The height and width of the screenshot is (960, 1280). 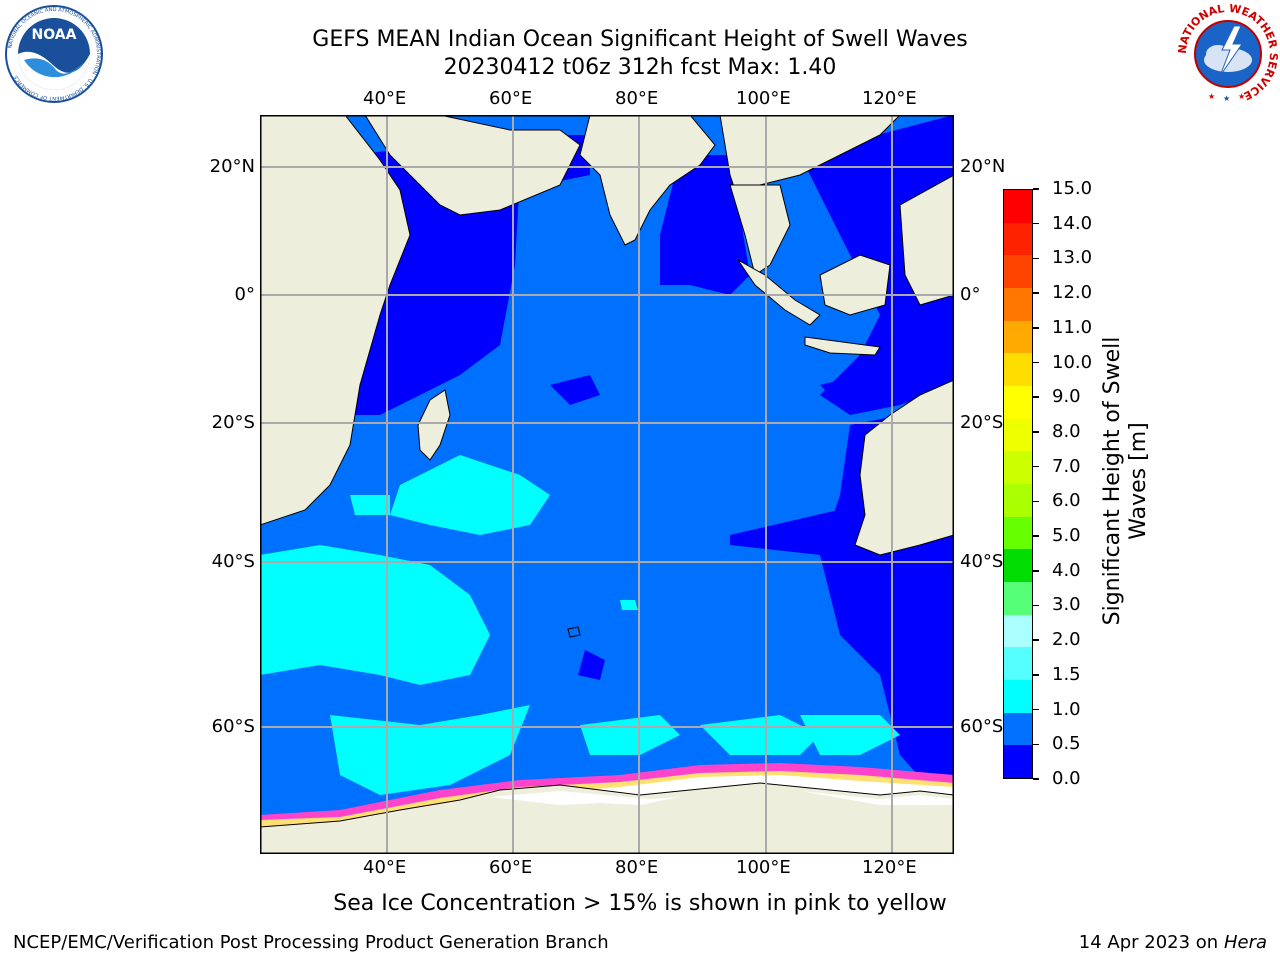 What do you see at coordinates (982, 726) in the screenshot?
I see `lat-label-right: 60°S` at bounding box center [982, 726].